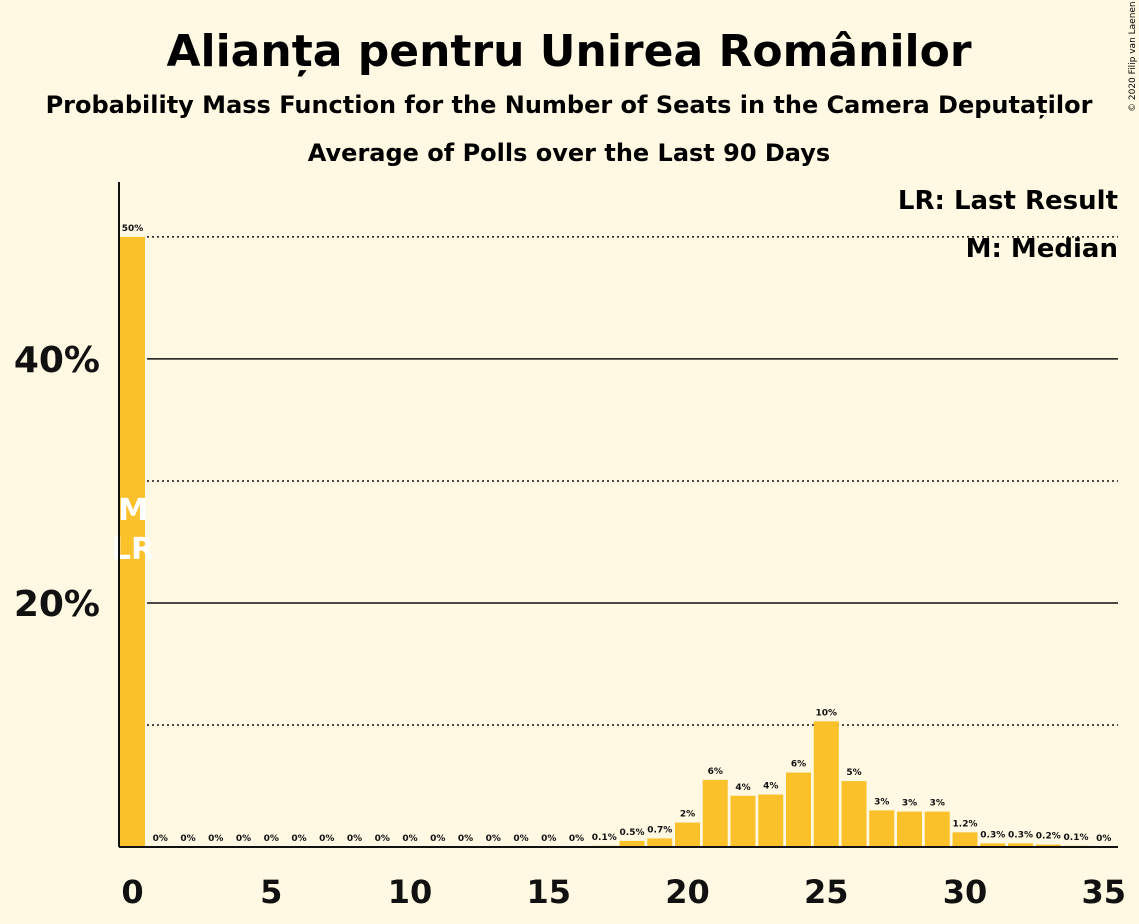  I want to click on x-tick-label: 20, so click(687, 892).